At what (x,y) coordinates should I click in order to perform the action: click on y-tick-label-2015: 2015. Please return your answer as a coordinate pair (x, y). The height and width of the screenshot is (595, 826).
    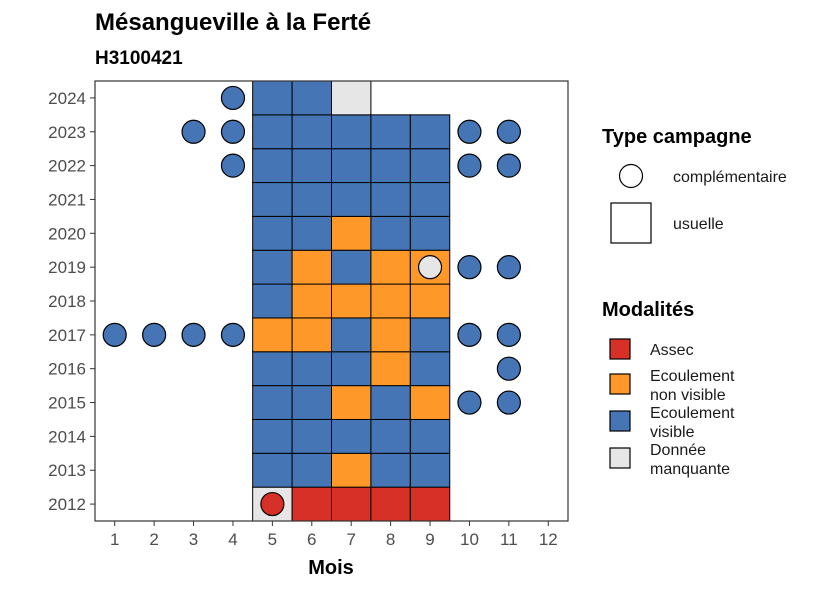
    Looking at the image, I should click on (67, 403).